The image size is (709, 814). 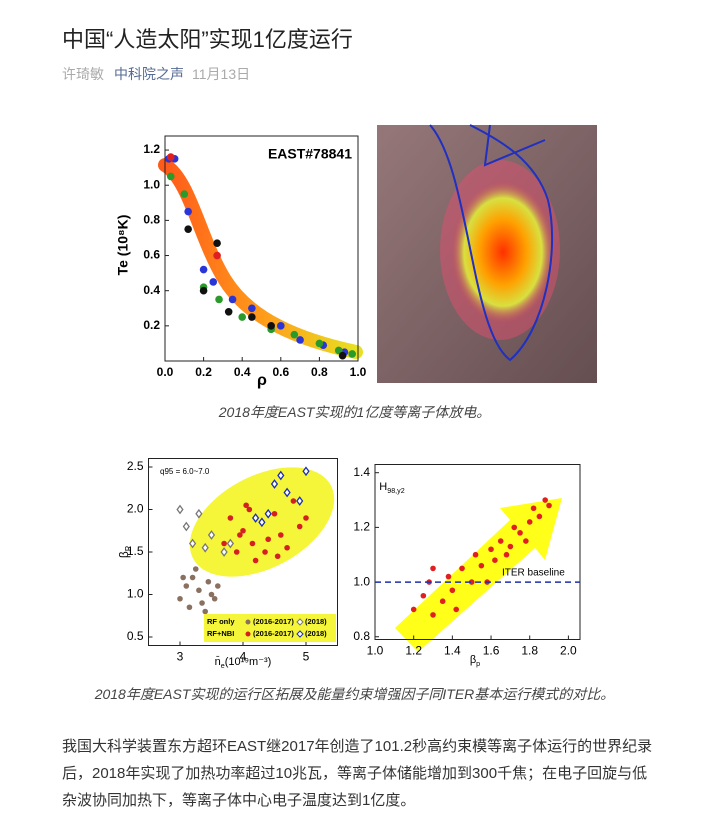 What do you see at coordinates (261, 248) in the screenshot?
I see `plot-frame` at bounding box center [261, 248].